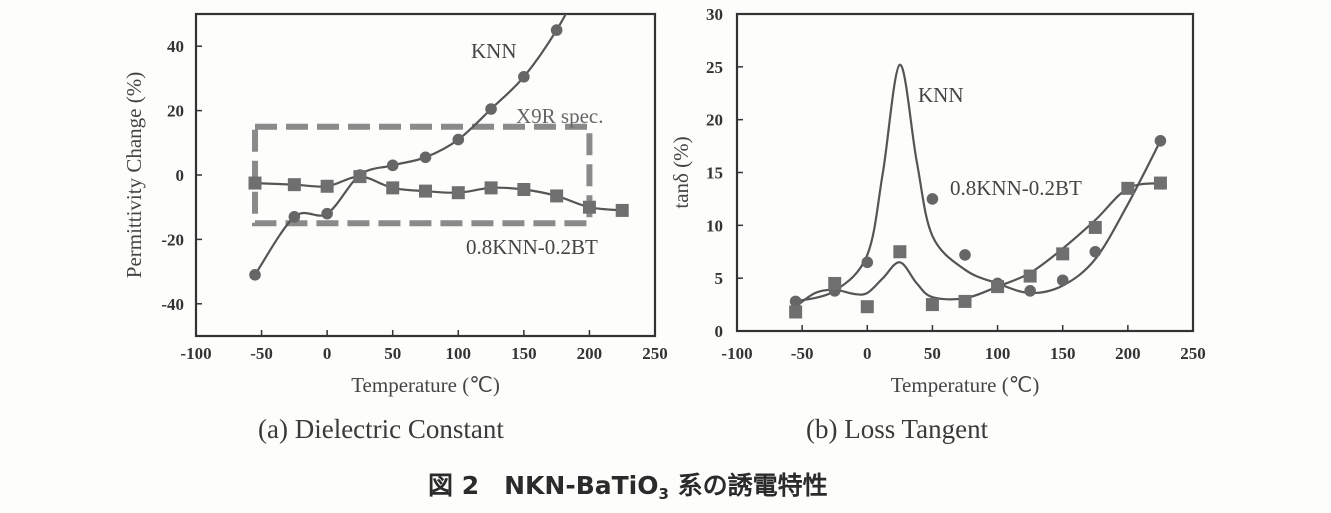 The height and width of the screenshot is (513, 1331). What do you see at coordinates (719, 278) in the screenshot?
I see `y-tick-label: 5` at bounding box center [719, 278].